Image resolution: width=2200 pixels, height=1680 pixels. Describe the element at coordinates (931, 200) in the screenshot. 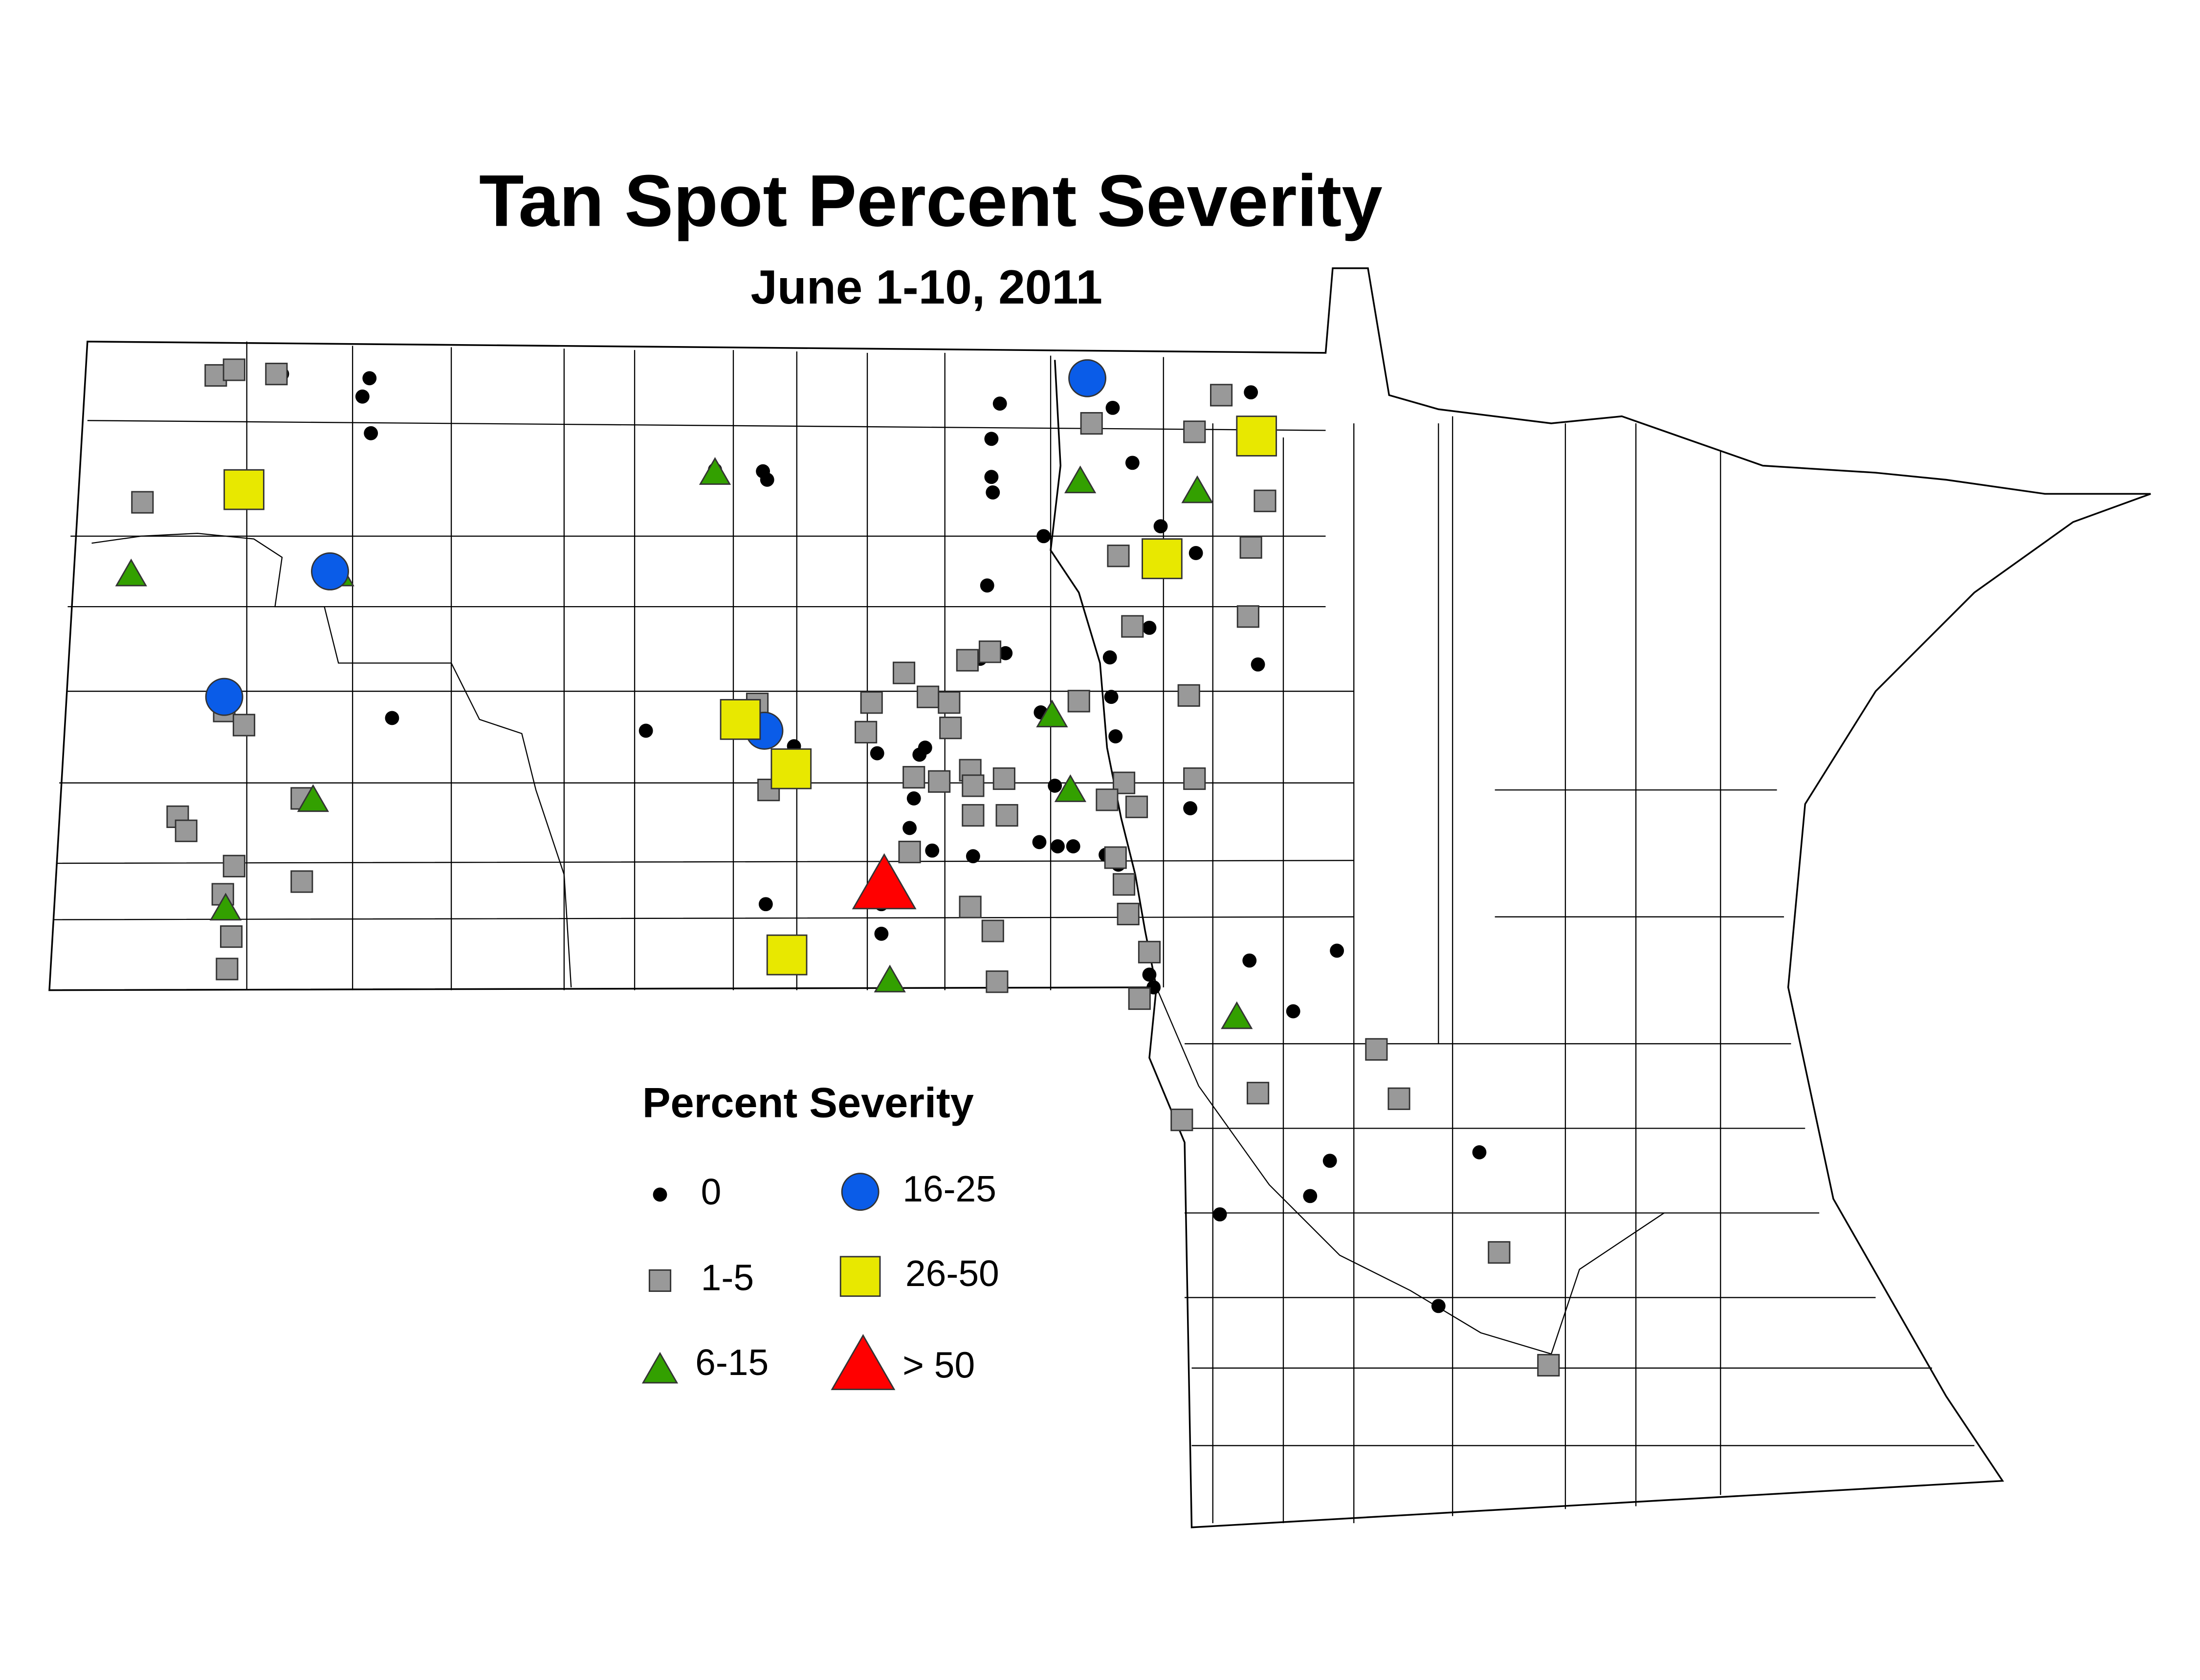

I see `map-title: Tan Spot Percent Severity` at that location.